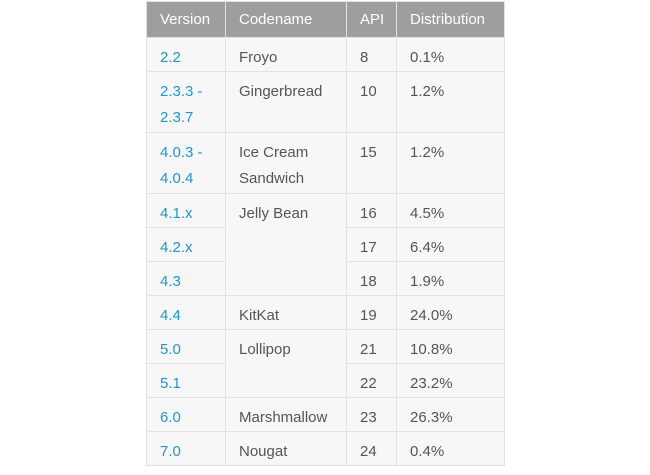 Image resolution: width=650 pixels, height=475 pixels. Describe the element at coordinates (450, 19) in the screenshot. I see `header-distribution: Distribution` at that location.